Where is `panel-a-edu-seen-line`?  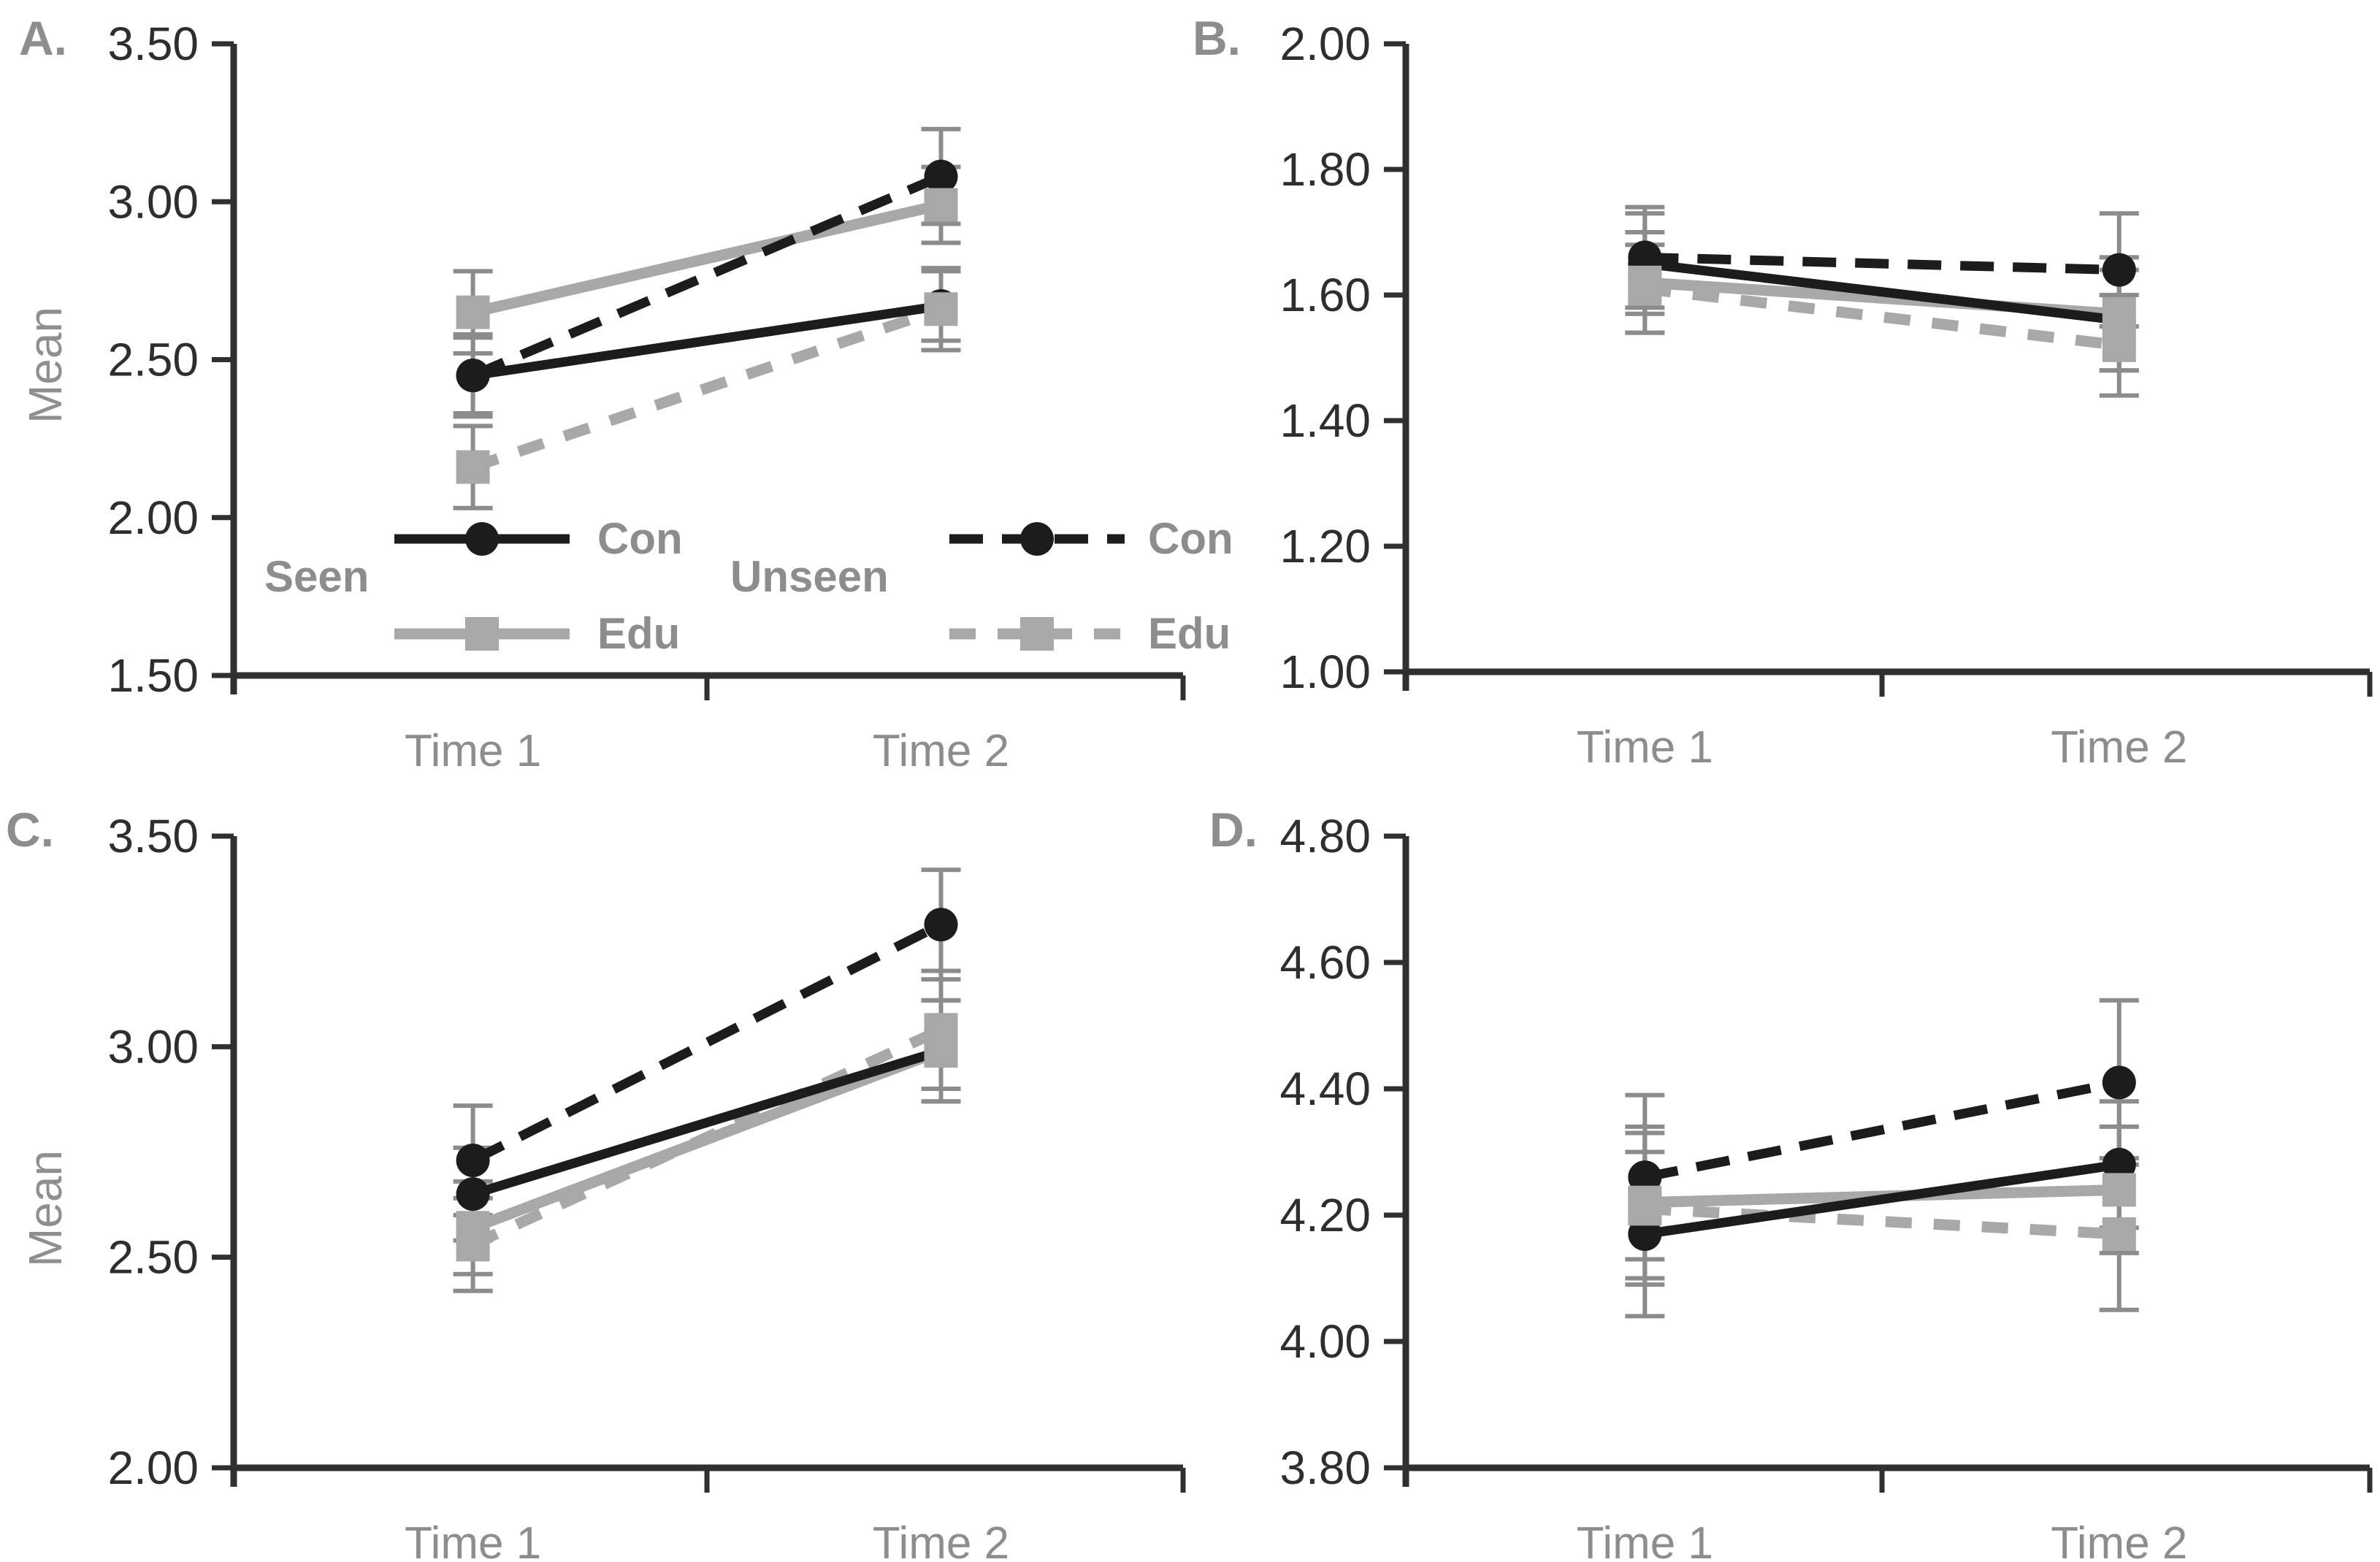
panel-a-edu-seen-line is located at coordinates (707, 258).